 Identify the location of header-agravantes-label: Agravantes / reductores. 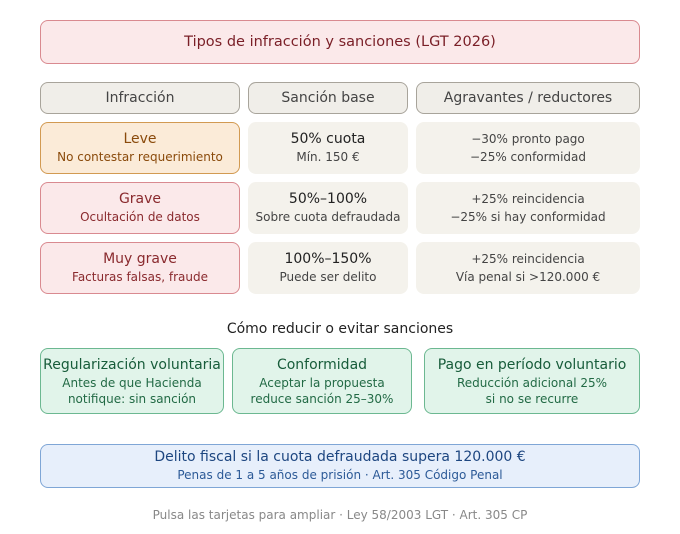
(528, 98).